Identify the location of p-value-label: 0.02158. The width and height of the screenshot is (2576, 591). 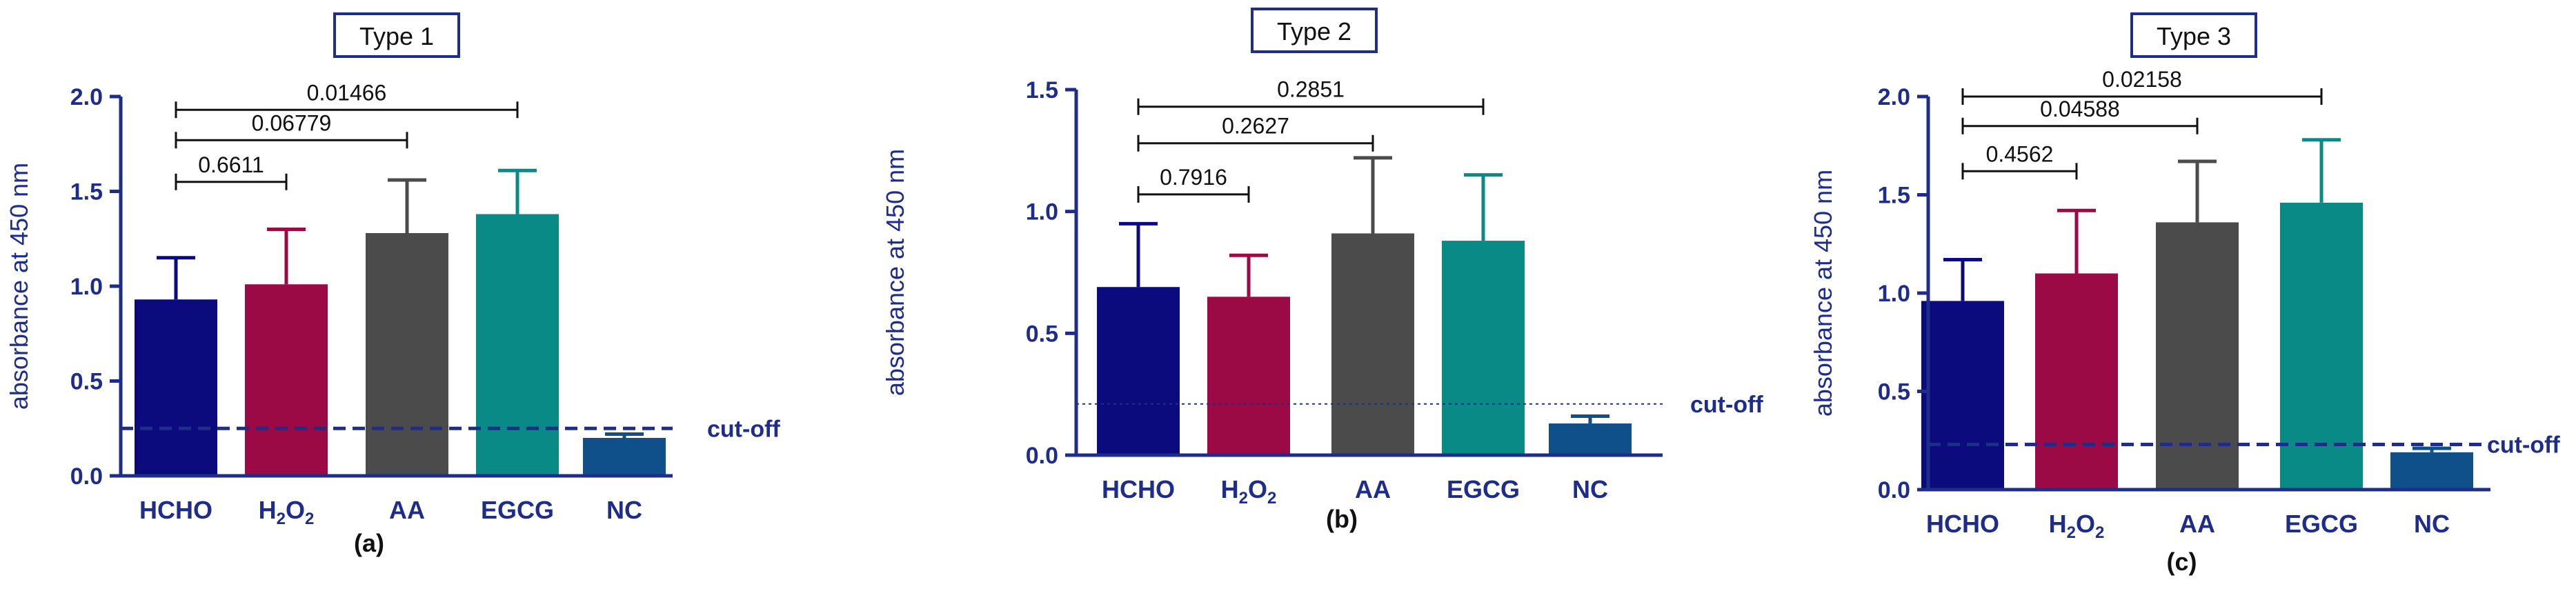
(2142, 79).